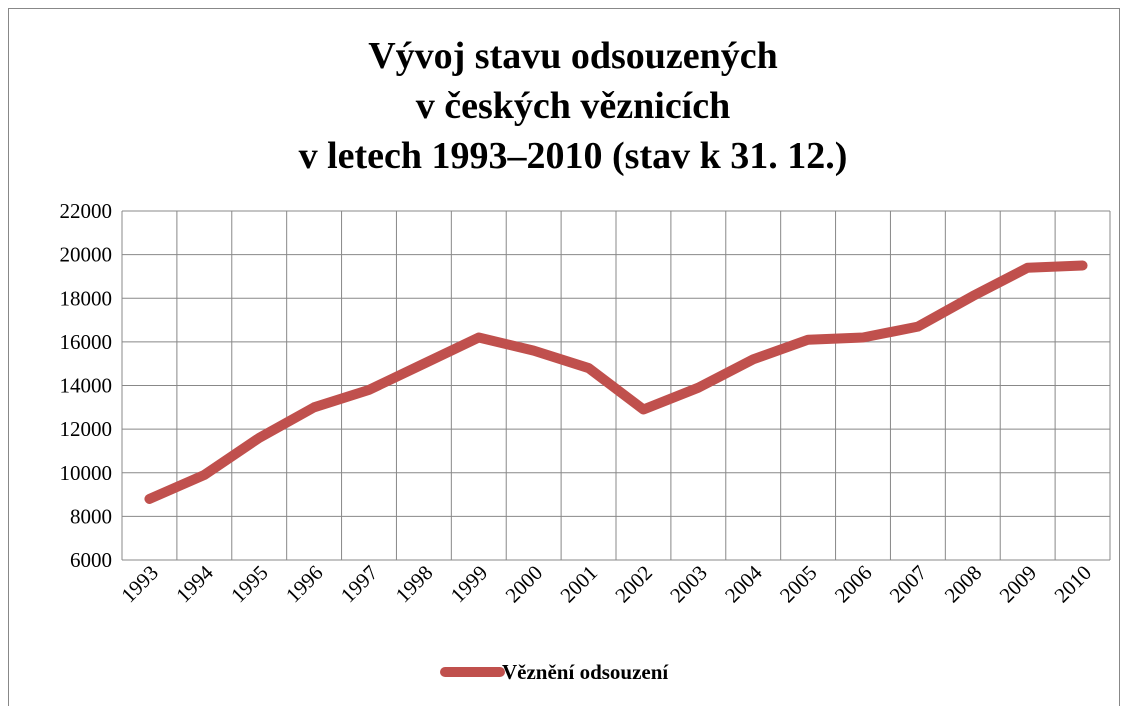 The height and width of the screenshot is (706, 1128). I want to click on y-tick-label: 14000, so click(86, 386).